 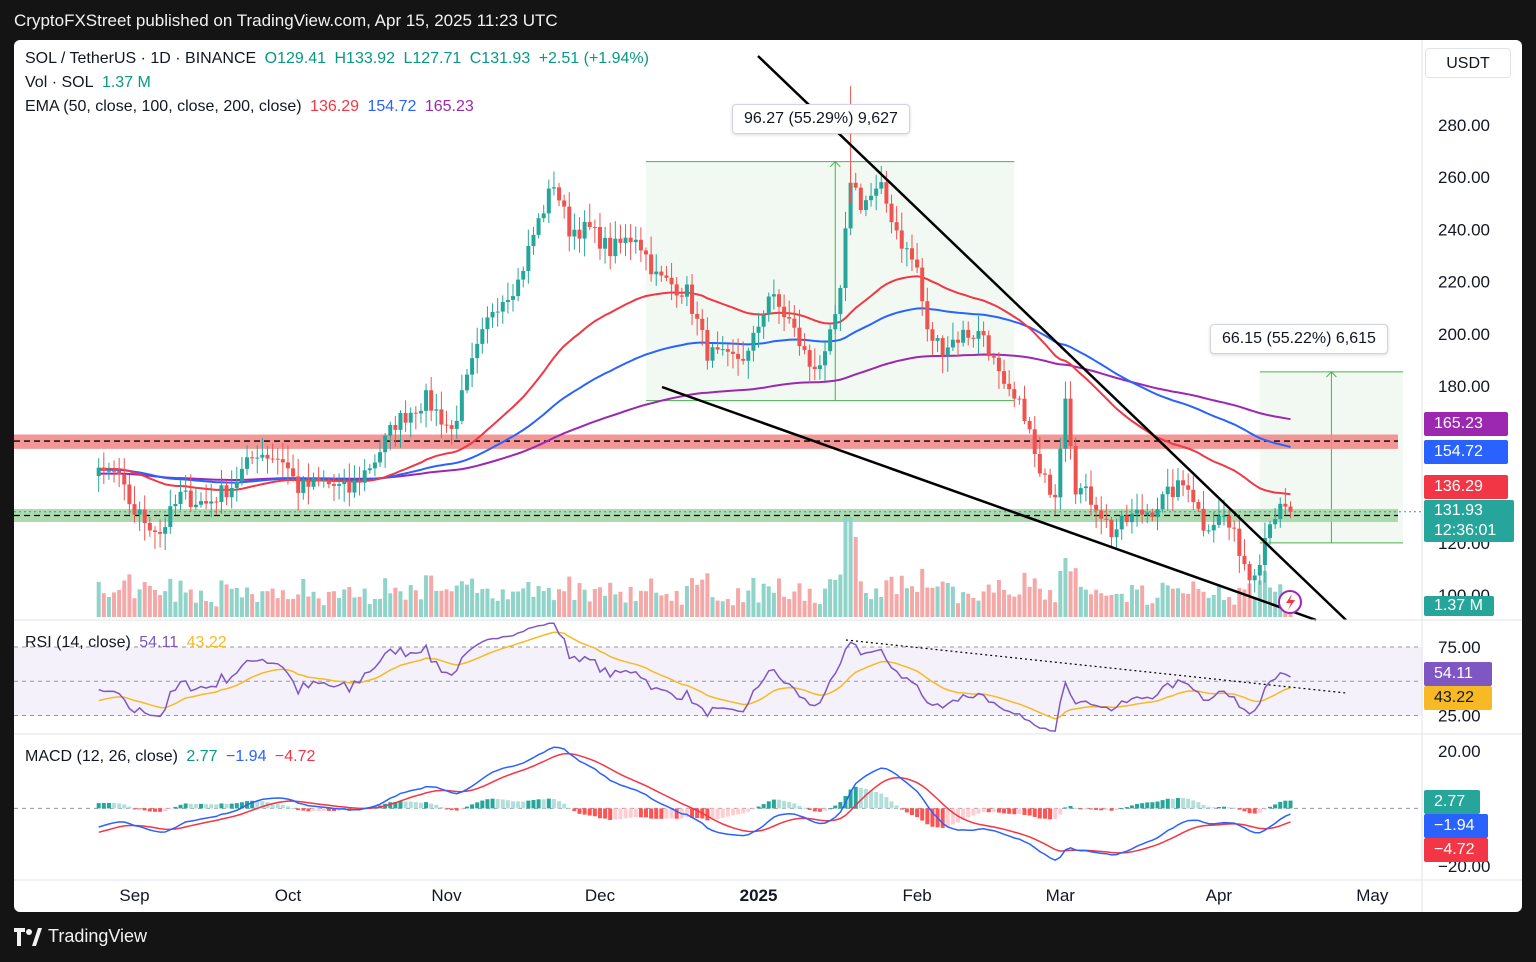 I want to click on wedge-lower-trendline, so click(x=989, y=503).